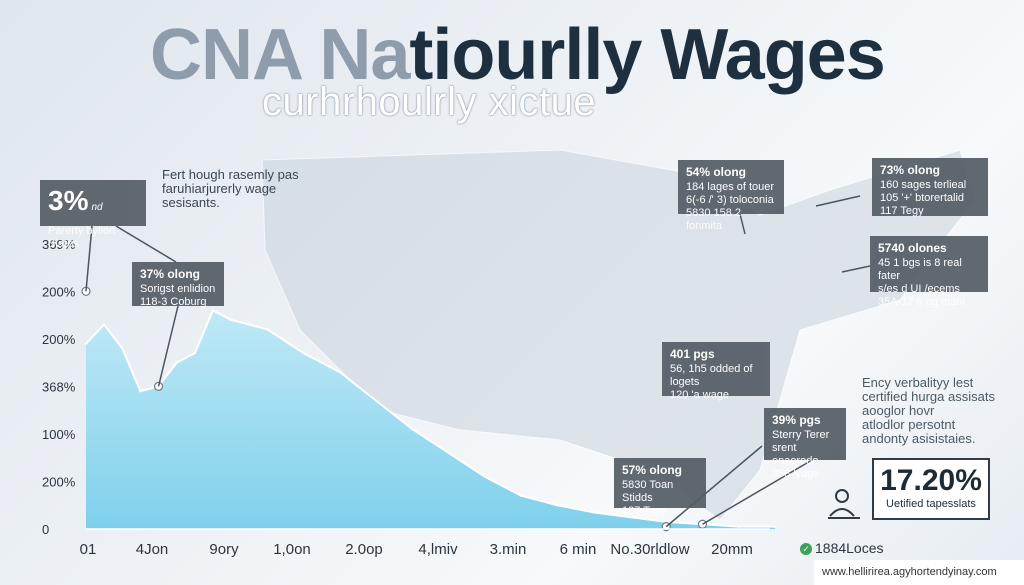 Image resolution: width=1024 pixels, height=585 pixels. I want to click on stat-value: 17.20%, so click(931, 480).